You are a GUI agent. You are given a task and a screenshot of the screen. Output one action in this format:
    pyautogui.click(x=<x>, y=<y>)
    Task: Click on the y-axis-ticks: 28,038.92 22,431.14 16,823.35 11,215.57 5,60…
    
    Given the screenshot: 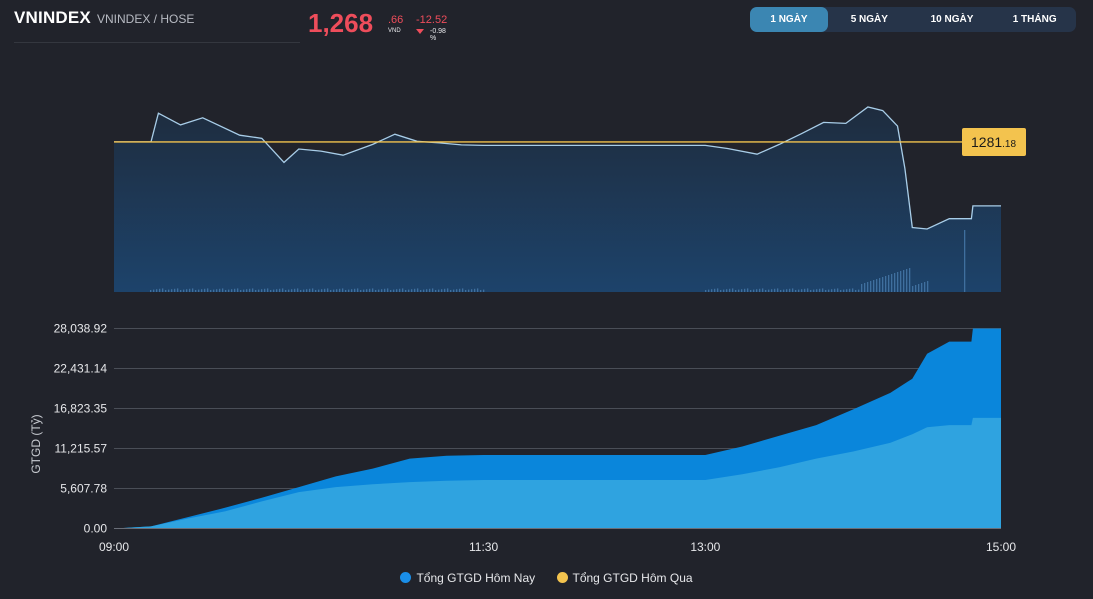 What is the action you would take?
    pyautogui.click(x=81, y=429)
    